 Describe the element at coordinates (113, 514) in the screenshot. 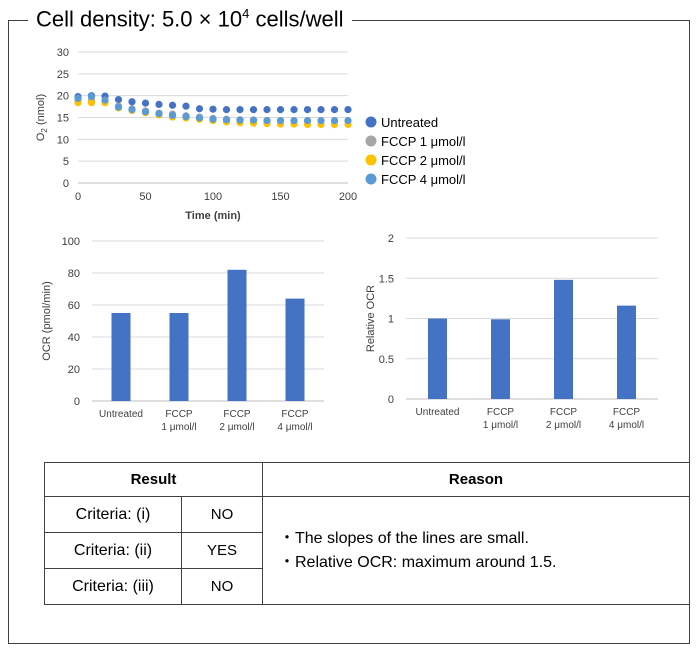

I see `criteria-cell: Criteria: (i)` at that location.